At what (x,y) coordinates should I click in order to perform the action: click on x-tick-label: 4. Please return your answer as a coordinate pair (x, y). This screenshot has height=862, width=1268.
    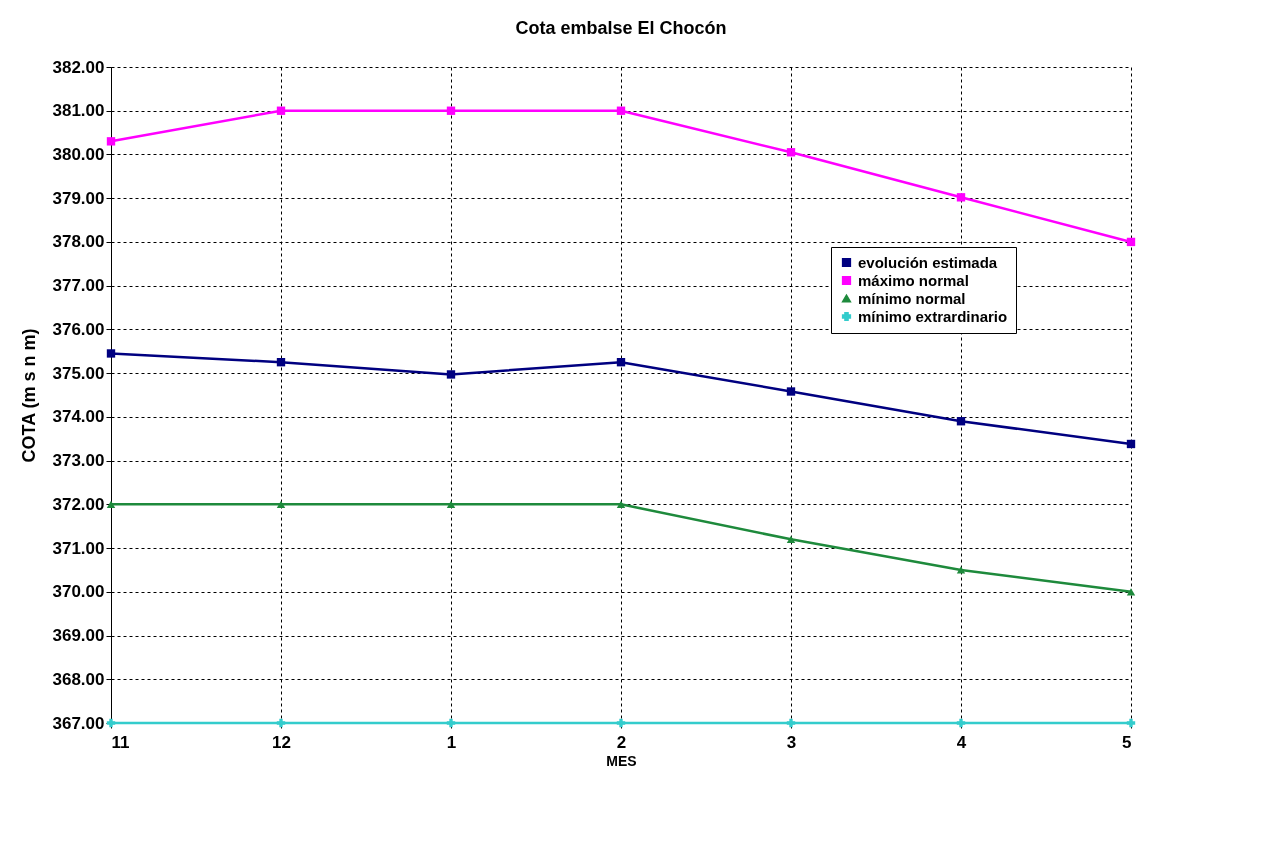
    Looking at the image, I should click on (961, 742).